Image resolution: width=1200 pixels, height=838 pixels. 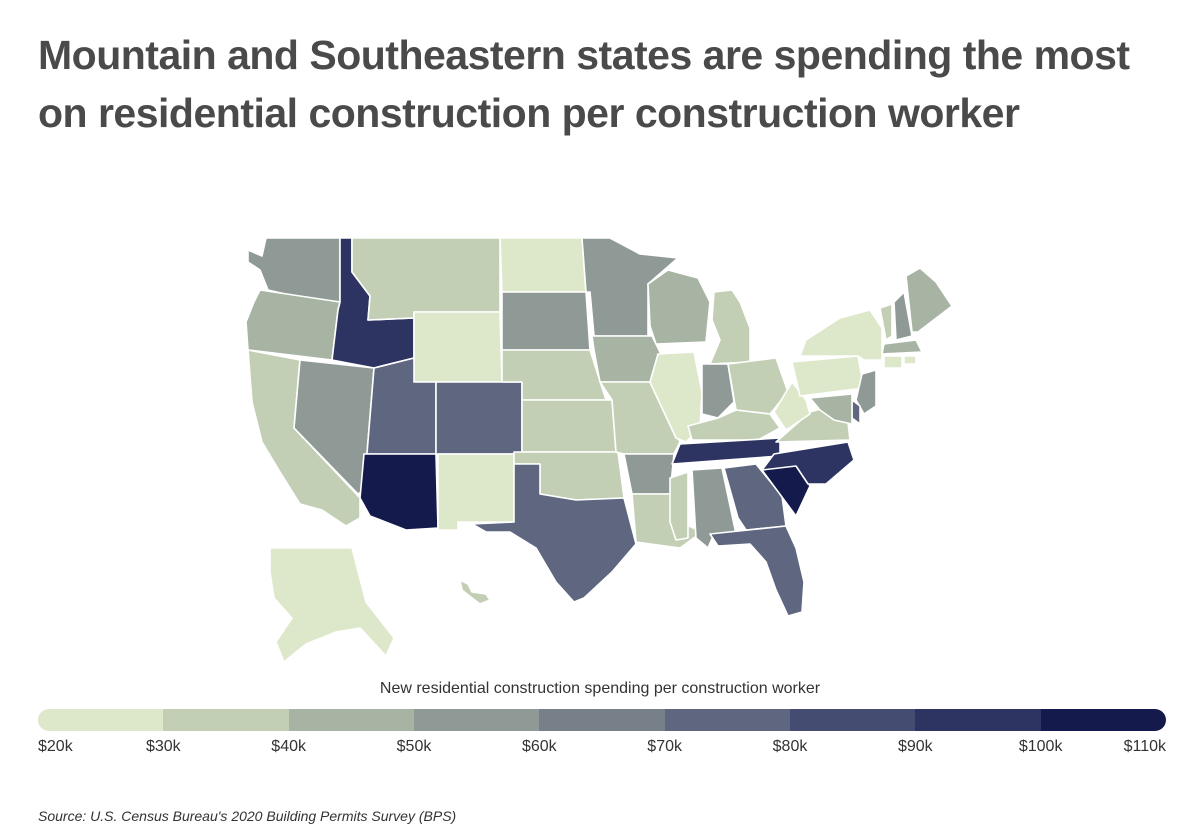 What do you see at coordinates (866, 392) in the screenshot?
I see `state-nj` at bounding box center [866, 392].